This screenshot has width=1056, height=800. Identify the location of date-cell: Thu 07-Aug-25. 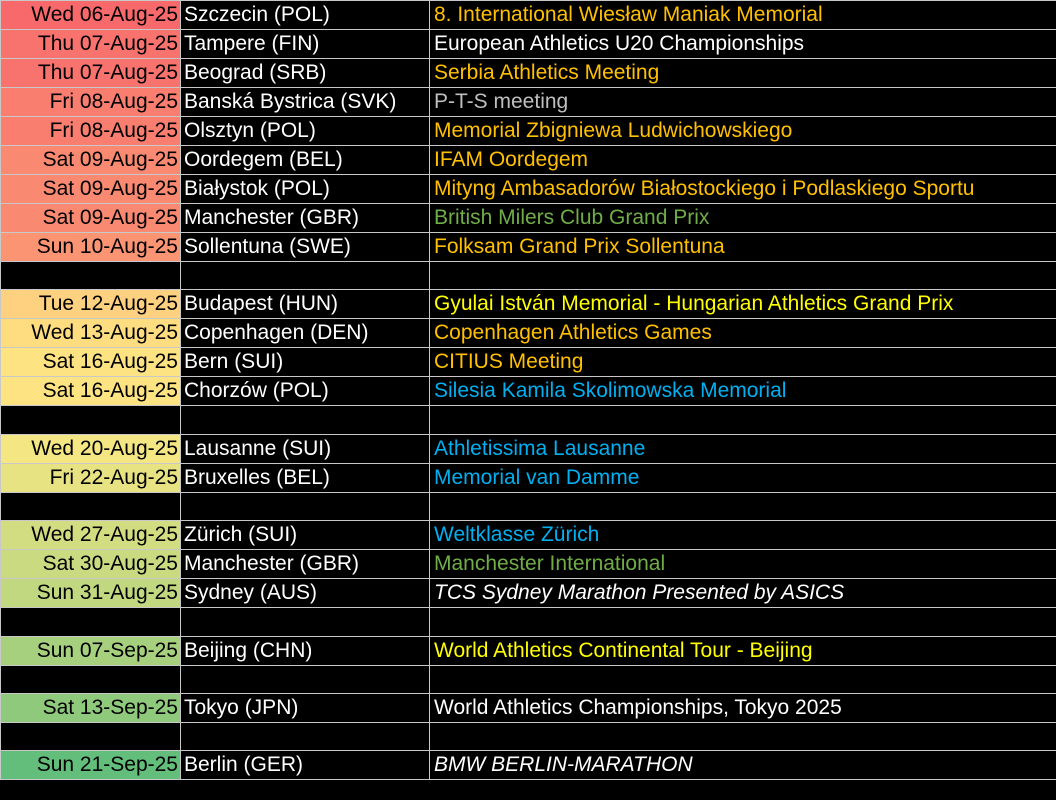
(90, 73).